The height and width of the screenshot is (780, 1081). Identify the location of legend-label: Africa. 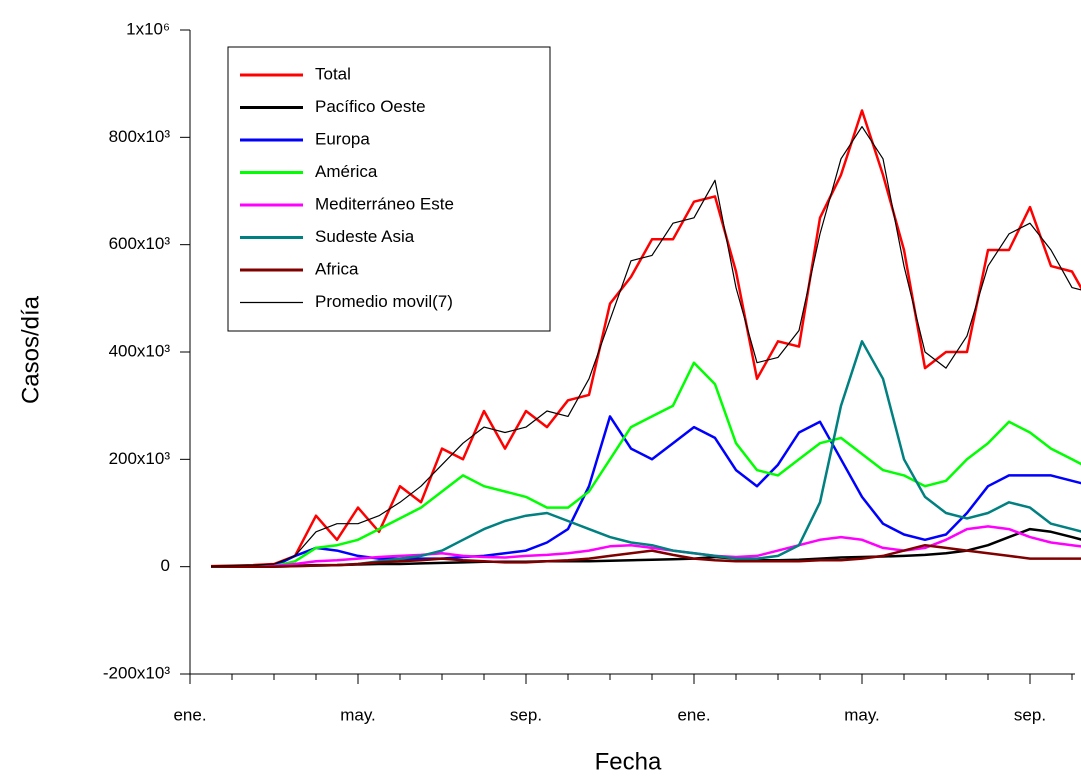
(337, 268).